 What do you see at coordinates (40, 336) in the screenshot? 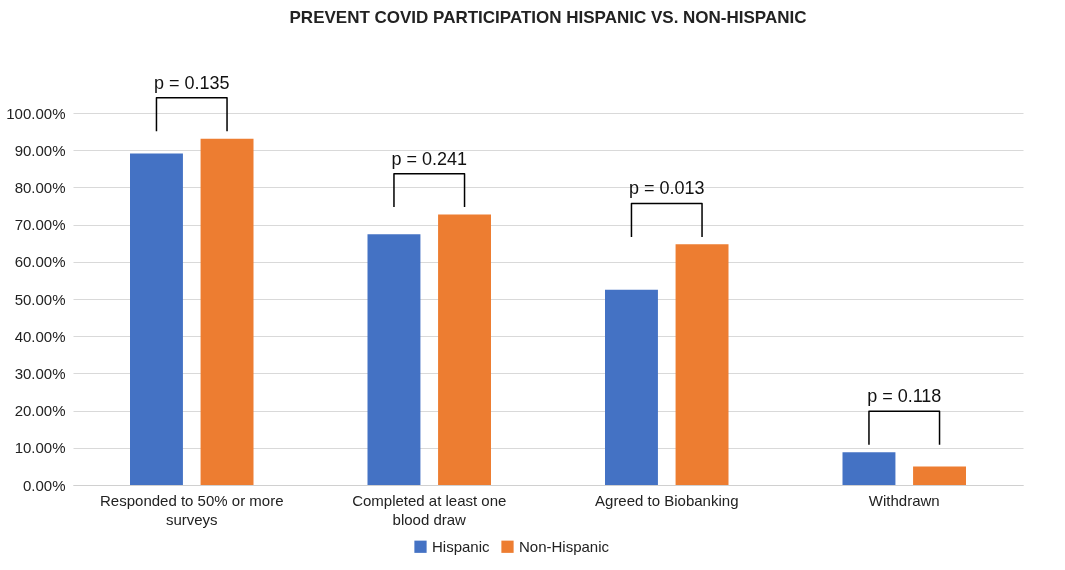
I see `y-tick-label: 40.00%` at bounding box center [40, 336].